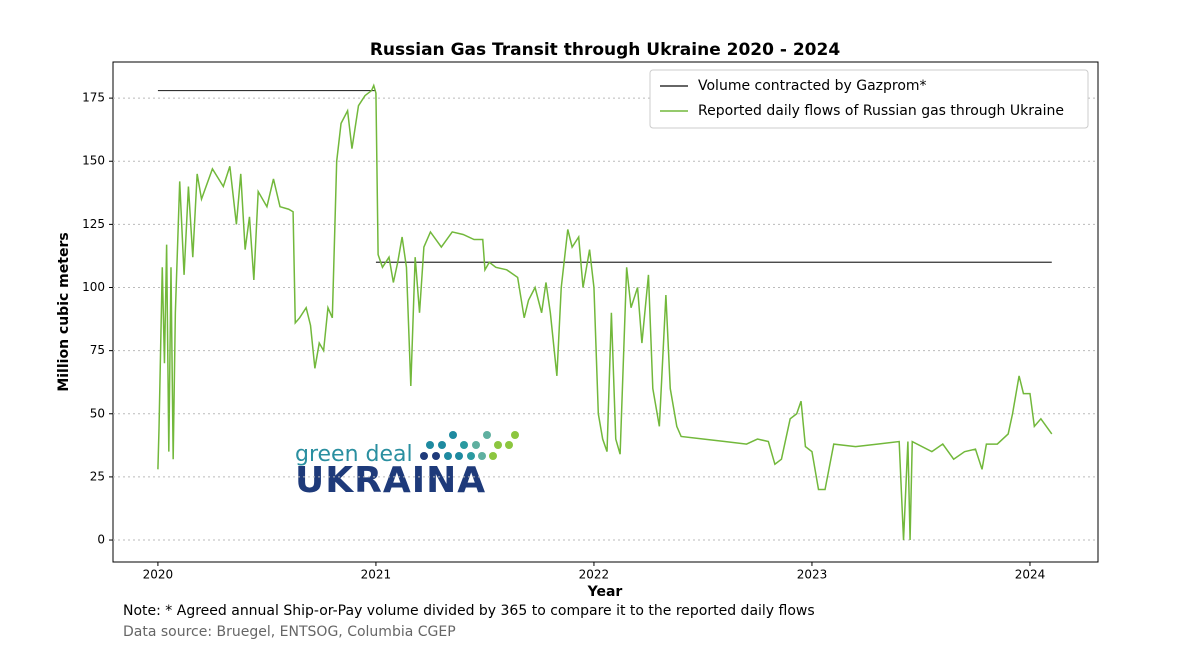  What do you see at coordinates (93, 161) in the screenshot?
I see `y-tick-label: 150` at bounding box center [93, 161].